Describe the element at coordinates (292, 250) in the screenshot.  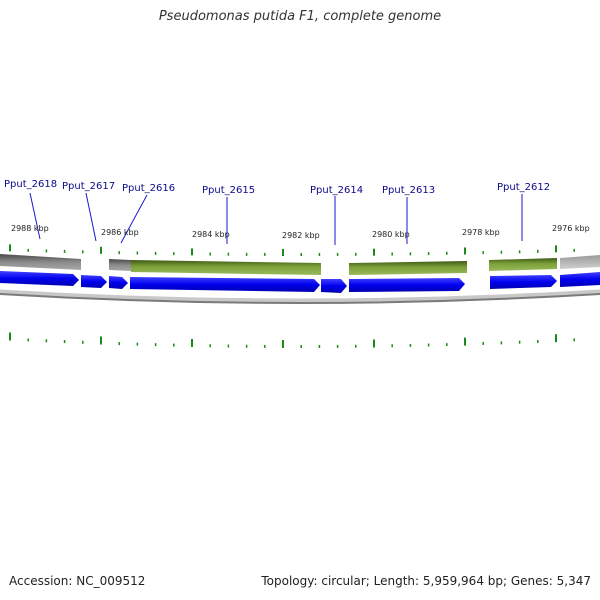
I see `outer-scale-ticks` at that location.